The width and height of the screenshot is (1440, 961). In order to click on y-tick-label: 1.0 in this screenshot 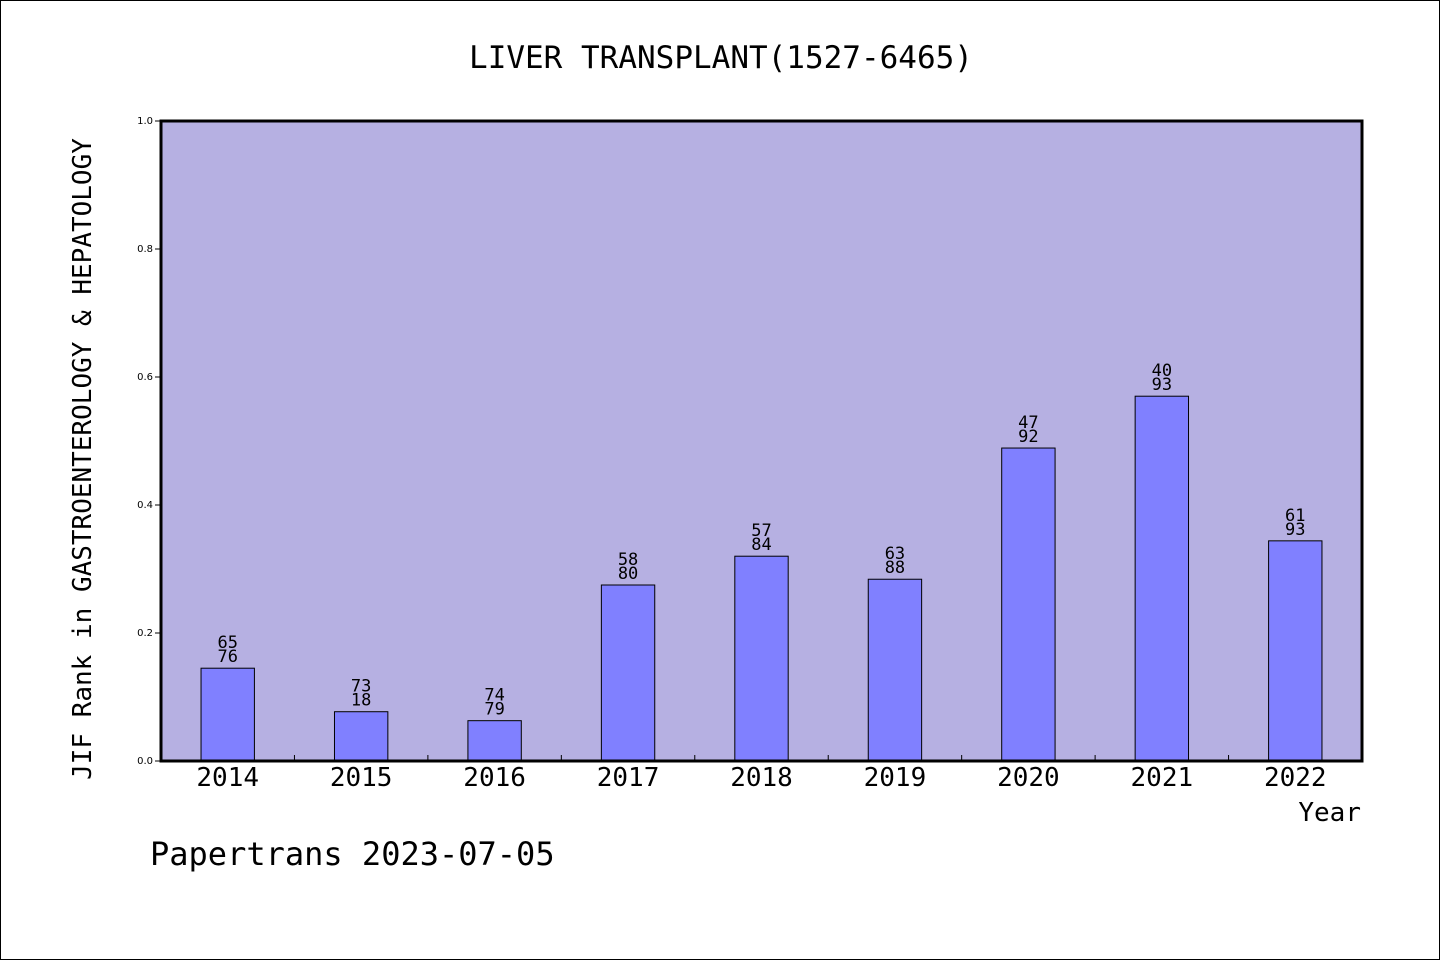, I will do `click(145, 121)`.